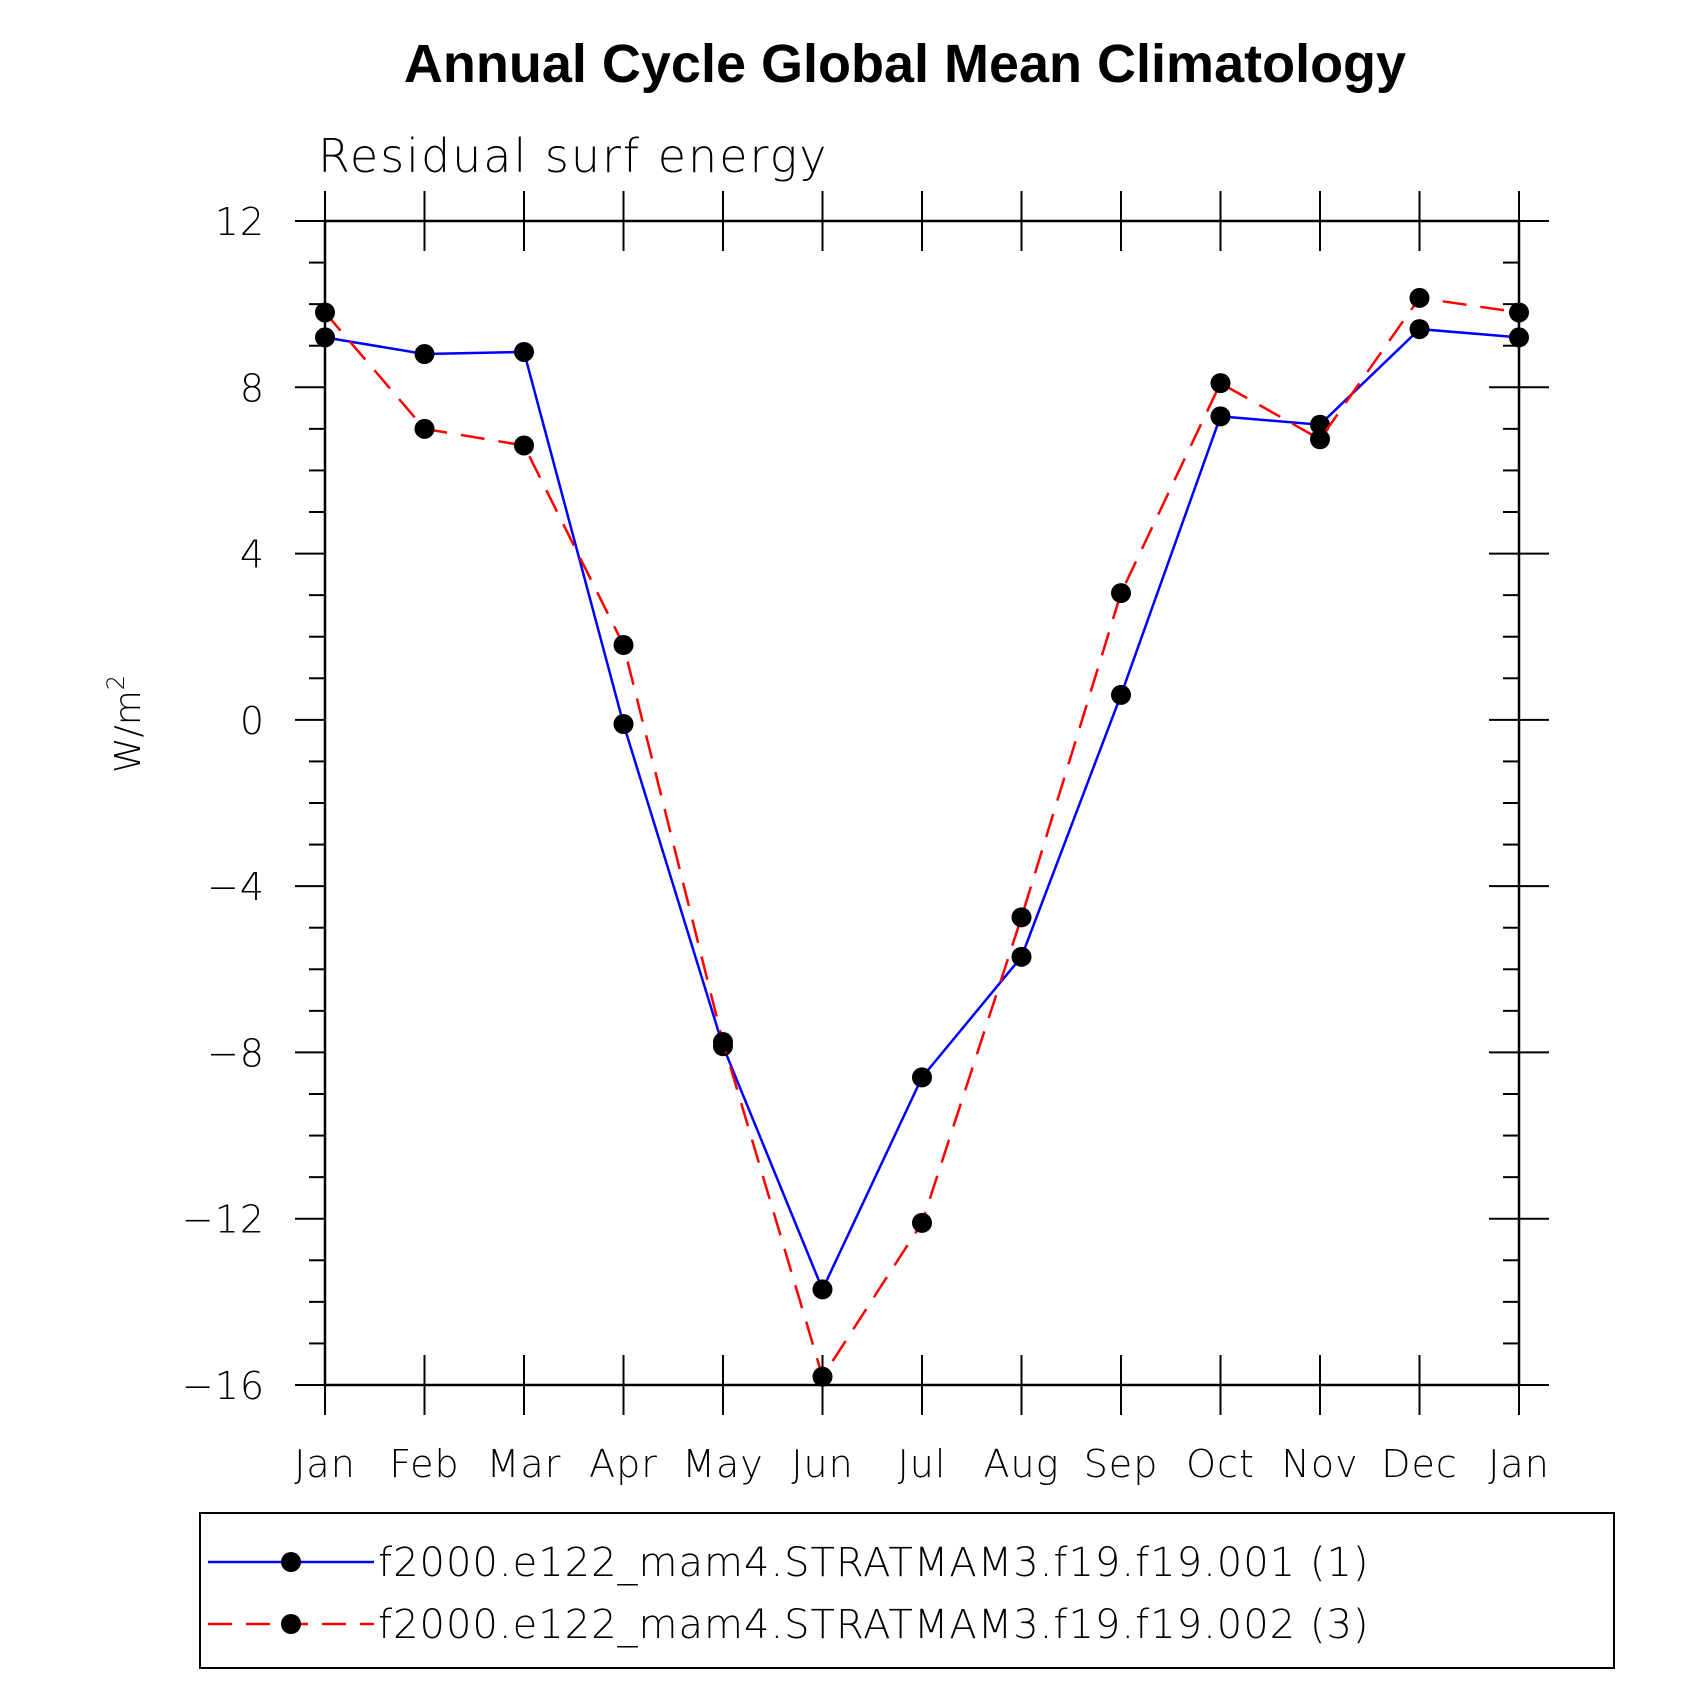  What do you see at coordinates (252, 388) in the screenshot?
I see `y-tick-label: 8` at bounding box center [252, 388].